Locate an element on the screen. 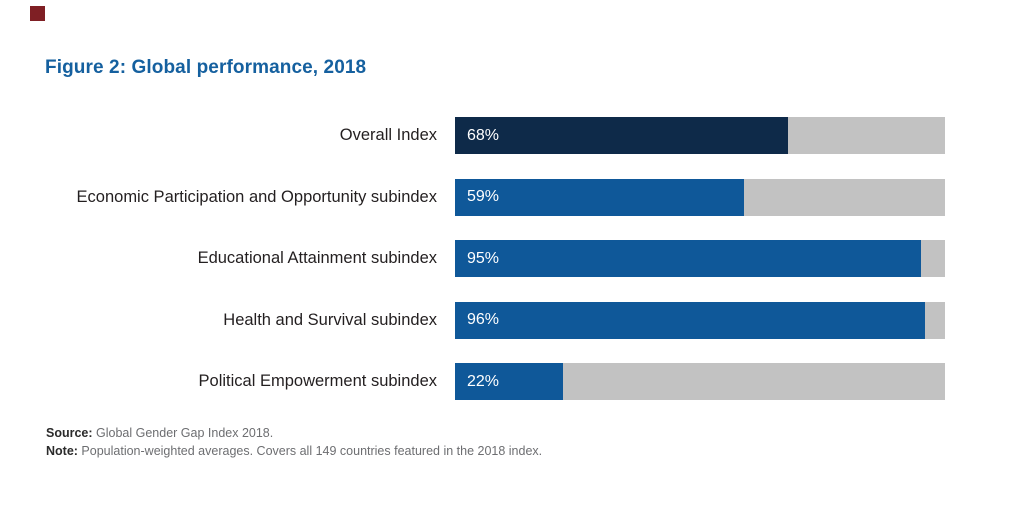 The height and width of the screenshot is (530, 1011). bar-fill: 96% is located at coordinates (690, 320).